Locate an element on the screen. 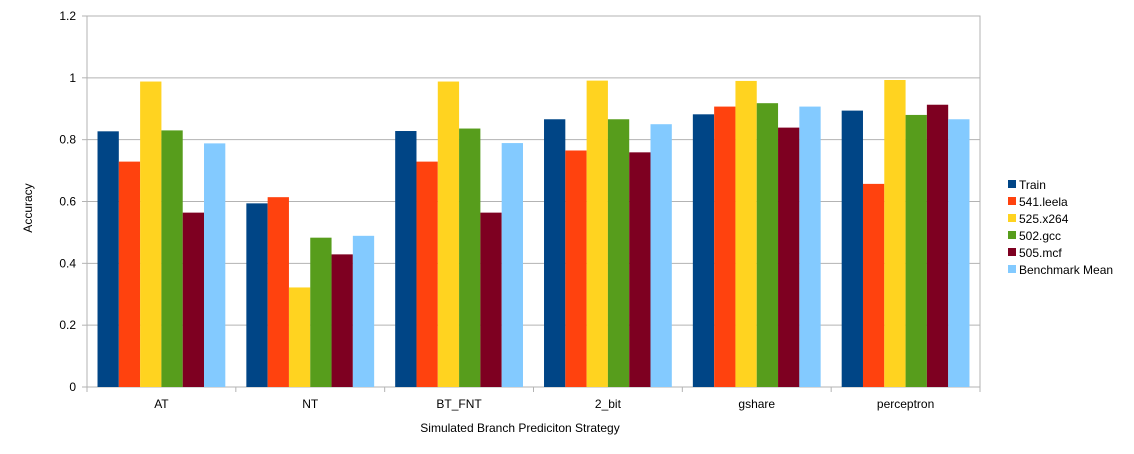  x-axis: AT NT BT_FNT 2_bit gshare perceptron is located at coordinates (533, 399).